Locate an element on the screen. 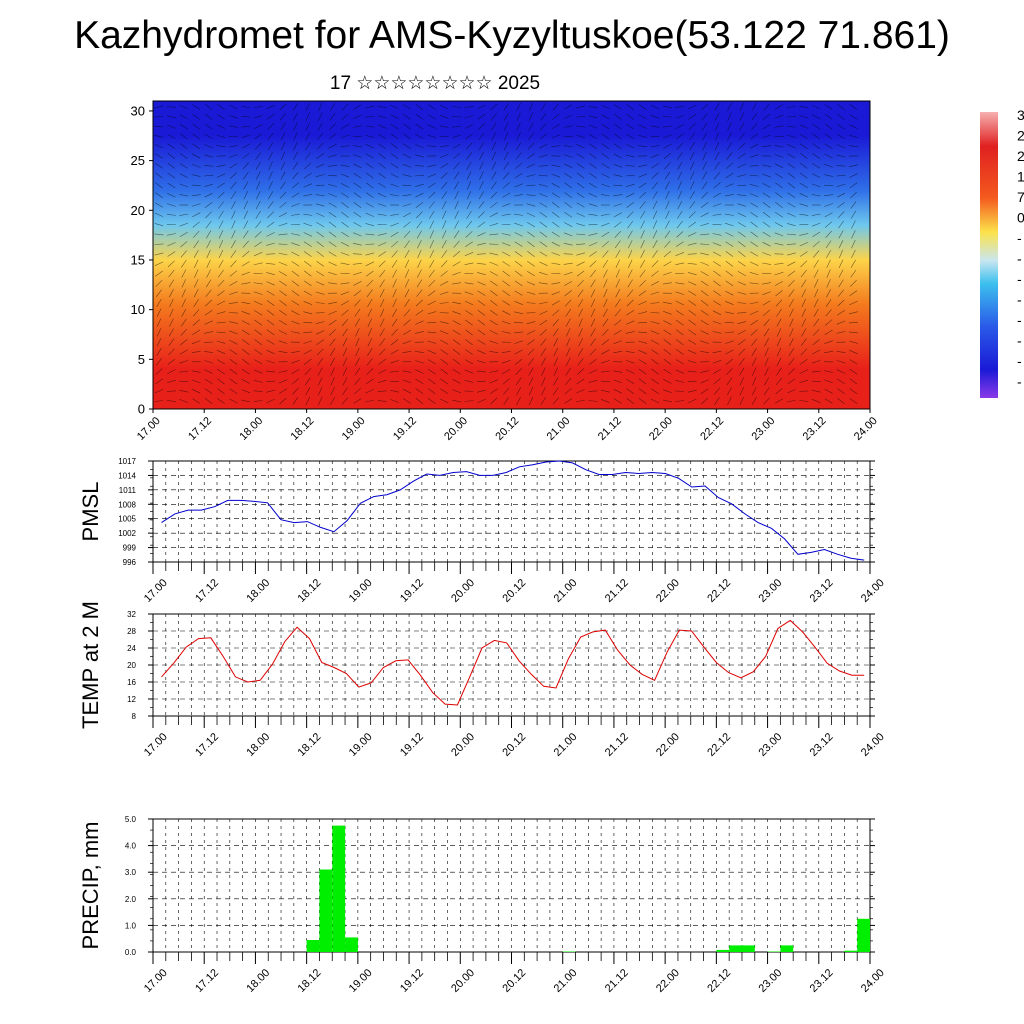  colorbar-label: - is located at coordinates (1019, 320).